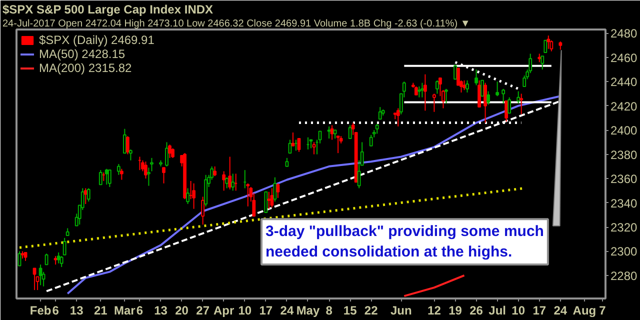 This screenshot has height=320, width=640. I want to click on x-tick-label: 22, so click(371, 311).